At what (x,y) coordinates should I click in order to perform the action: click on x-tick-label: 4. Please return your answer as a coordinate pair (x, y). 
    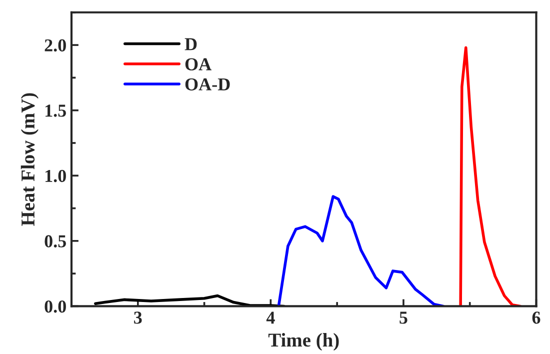
    Looking at the image, I should click on (270, 318).